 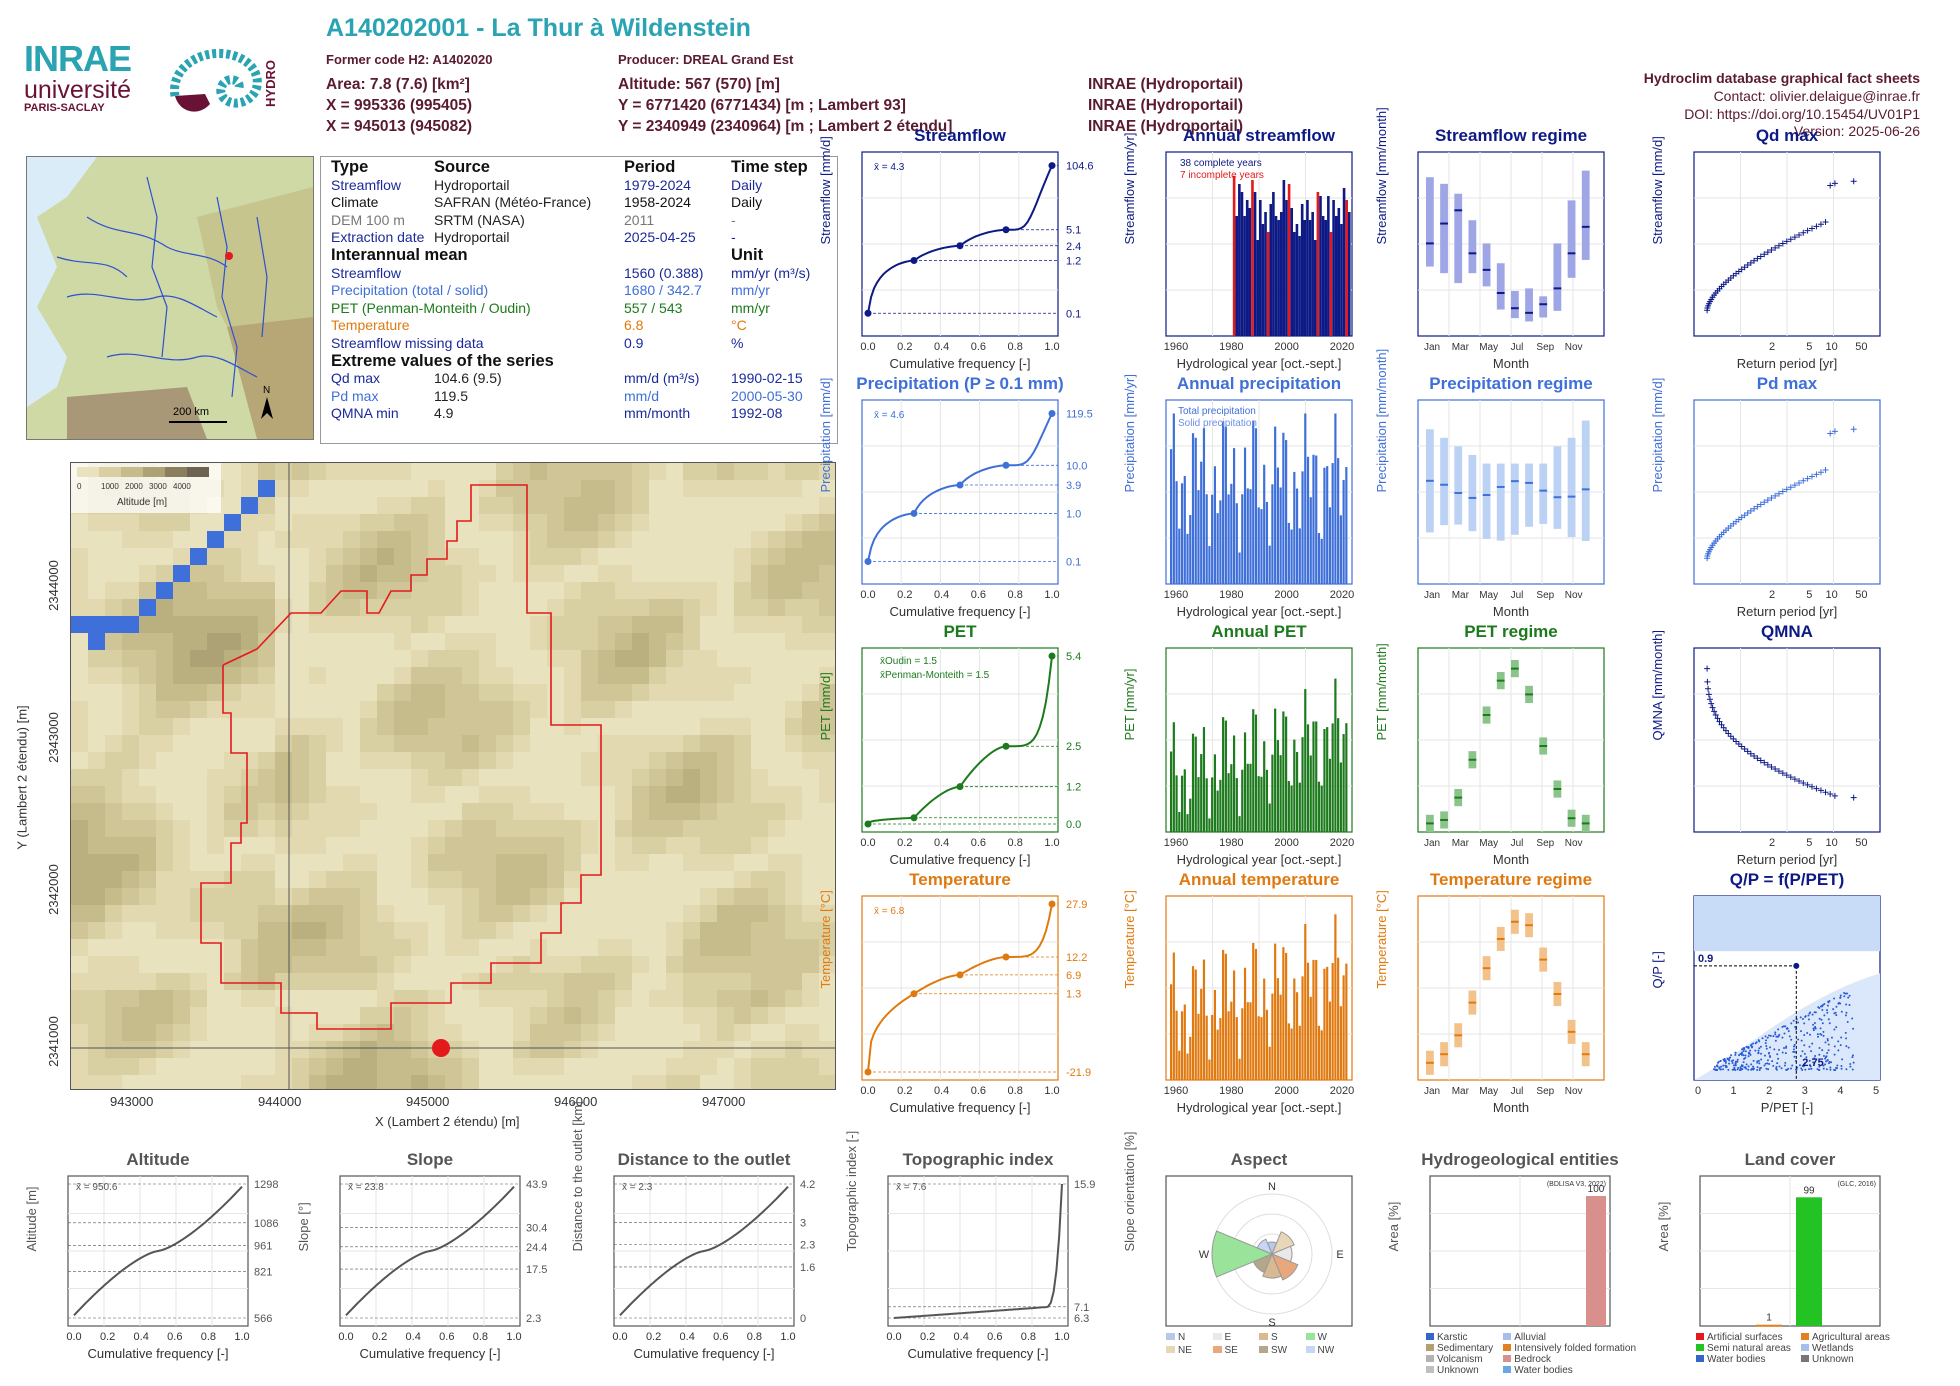 What do you see at coordinates (737, 342) in the screenshot?
I see `info-cell: %` at bounding box center [737, 342].